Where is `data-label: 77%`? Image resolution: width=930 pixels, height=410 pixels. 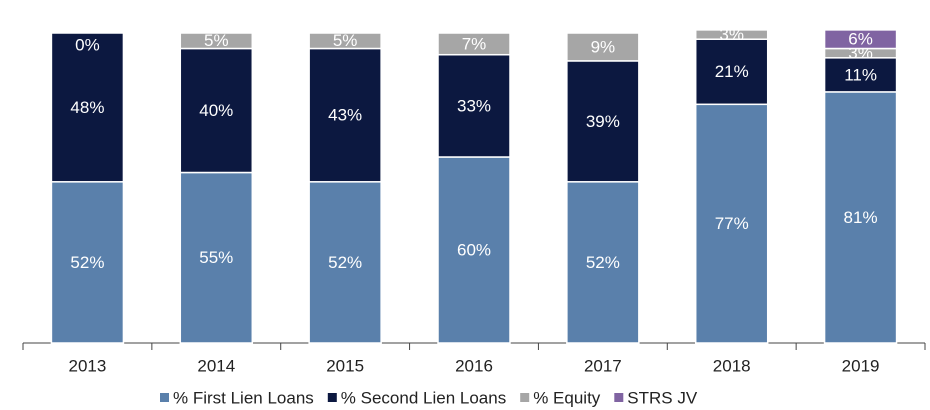
data-label: 77% is located at coordinates (732, 223).